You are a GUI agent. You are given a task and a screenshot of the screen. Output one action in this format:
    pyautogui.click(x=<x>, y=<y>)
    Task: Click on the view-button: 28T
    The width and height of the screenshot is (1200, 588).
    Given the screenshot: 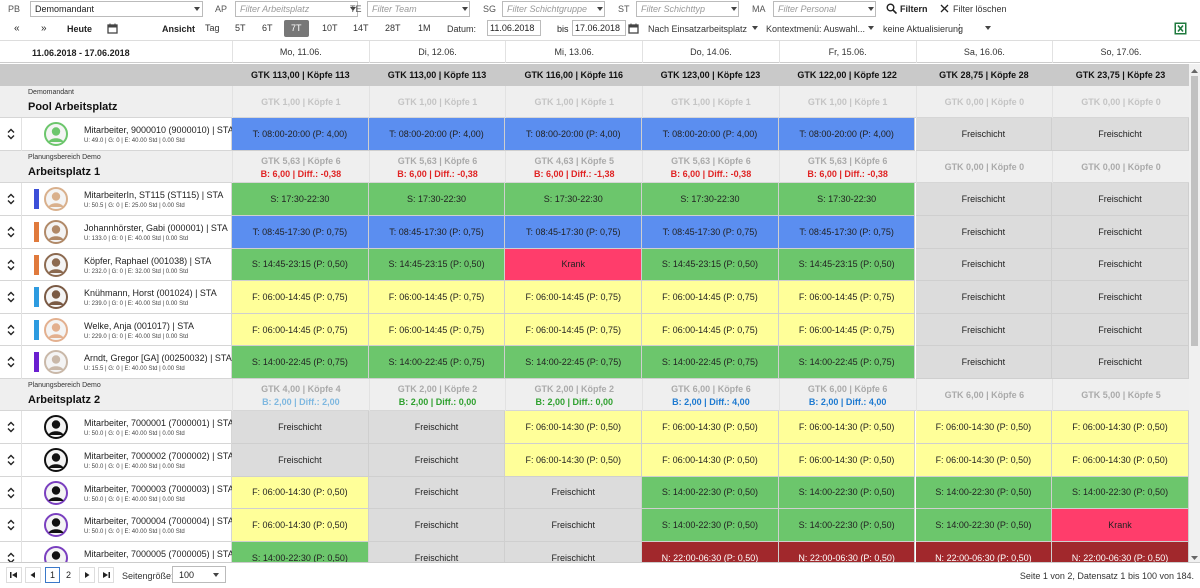 What is the action you would take?
    pyautogui.click(x=393, y=28)
    